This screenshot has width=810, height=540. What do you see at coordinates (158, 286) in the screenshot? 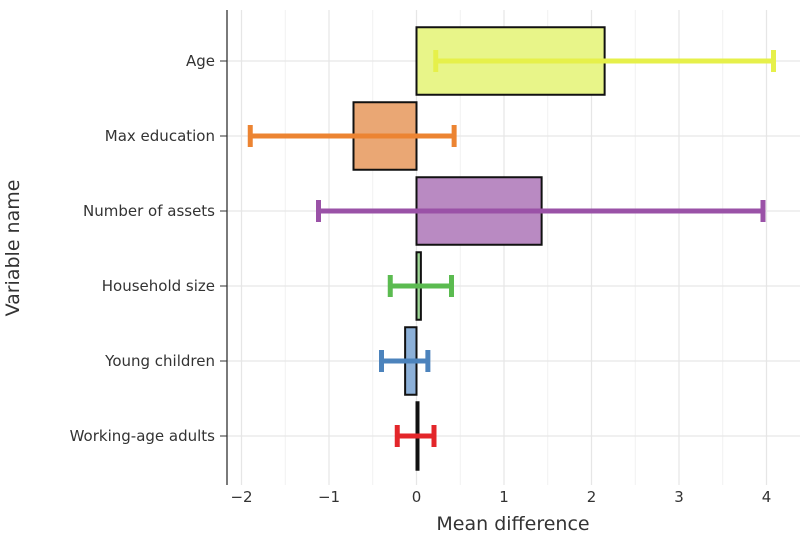
I see `category-label: Household size` at bounding box center [158, 286].